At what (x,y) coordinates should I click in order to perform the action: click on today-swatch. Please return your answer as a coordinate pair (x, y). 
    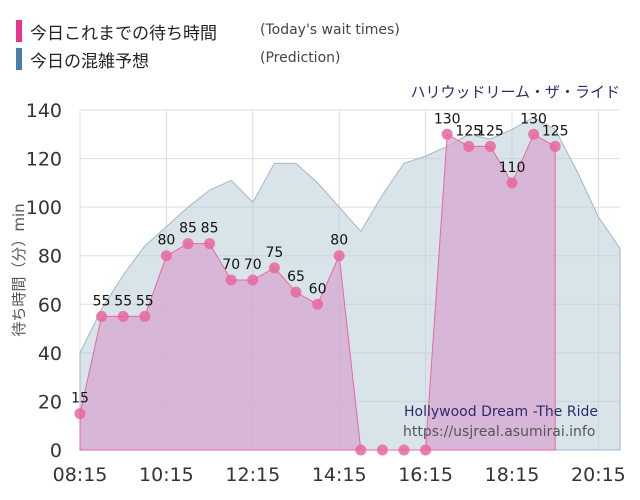
    Looking at the image, I should click on (19, 31).